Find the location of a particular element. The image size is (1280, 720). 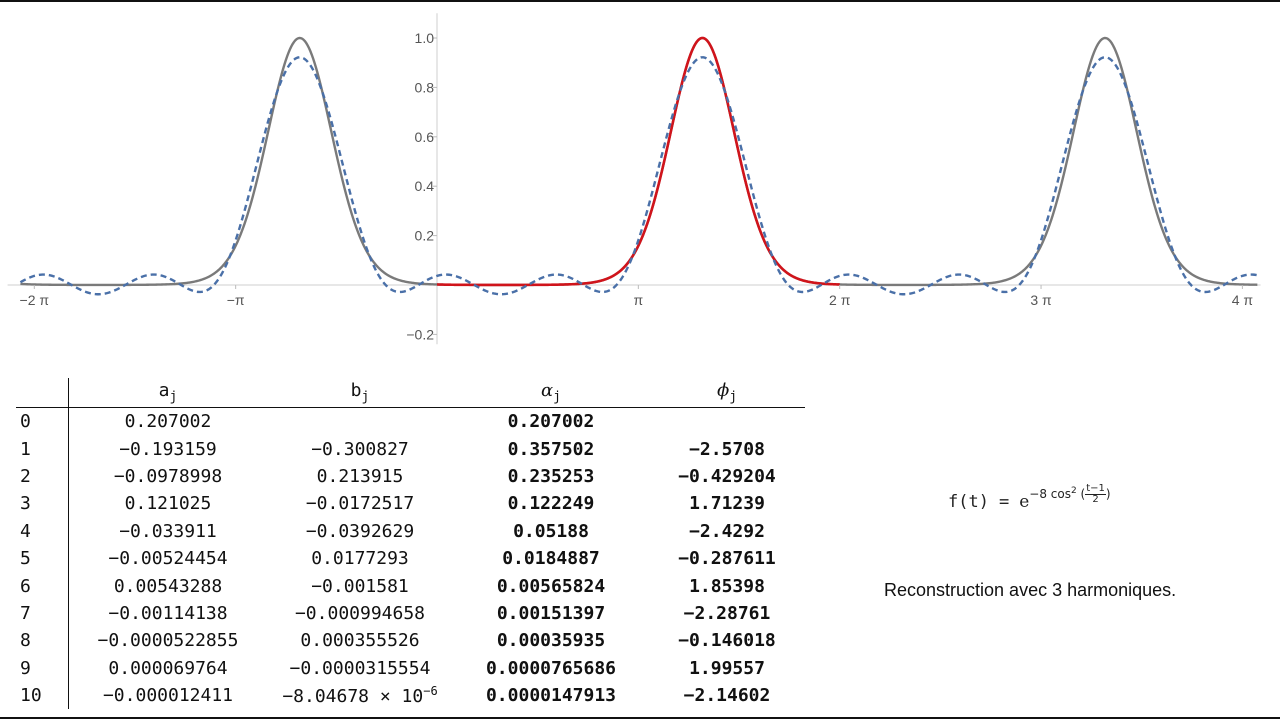

cell-a: −0.000012411 is located at coordinates (168, 696).